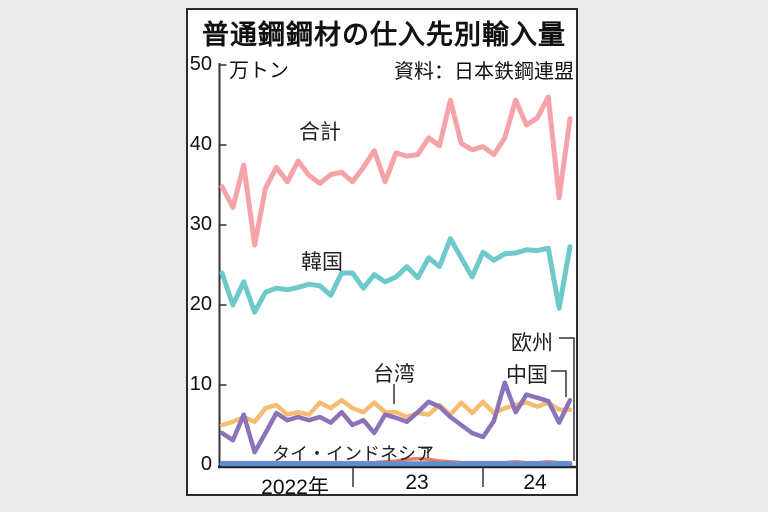 This screenshot has height=512, width=768. I want to click on y-axis-tick-label: 30, so click(200, 224).